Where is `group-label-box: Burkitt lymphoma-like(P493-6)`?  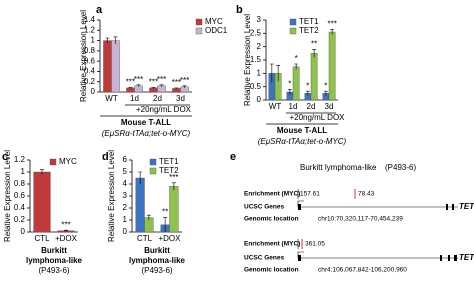 group-label-box: Burkitt lymphoma-like(P493-6) is located at coordinates (54, 260).